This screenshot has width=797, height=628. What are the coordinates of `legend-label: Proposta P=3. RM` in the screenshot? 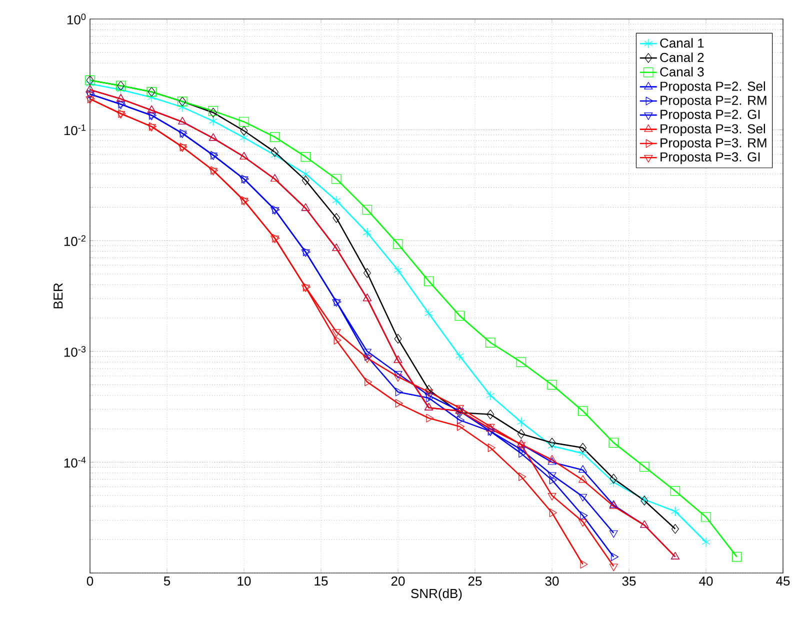 It's located at (713, 144).